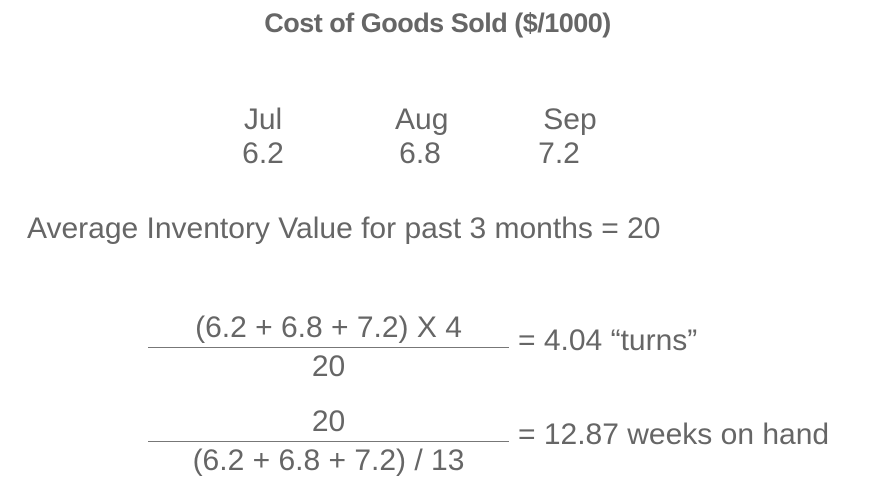 This screenshot has width=875, height=496. I want to click on month-value: 7.2, so click(559, 153).